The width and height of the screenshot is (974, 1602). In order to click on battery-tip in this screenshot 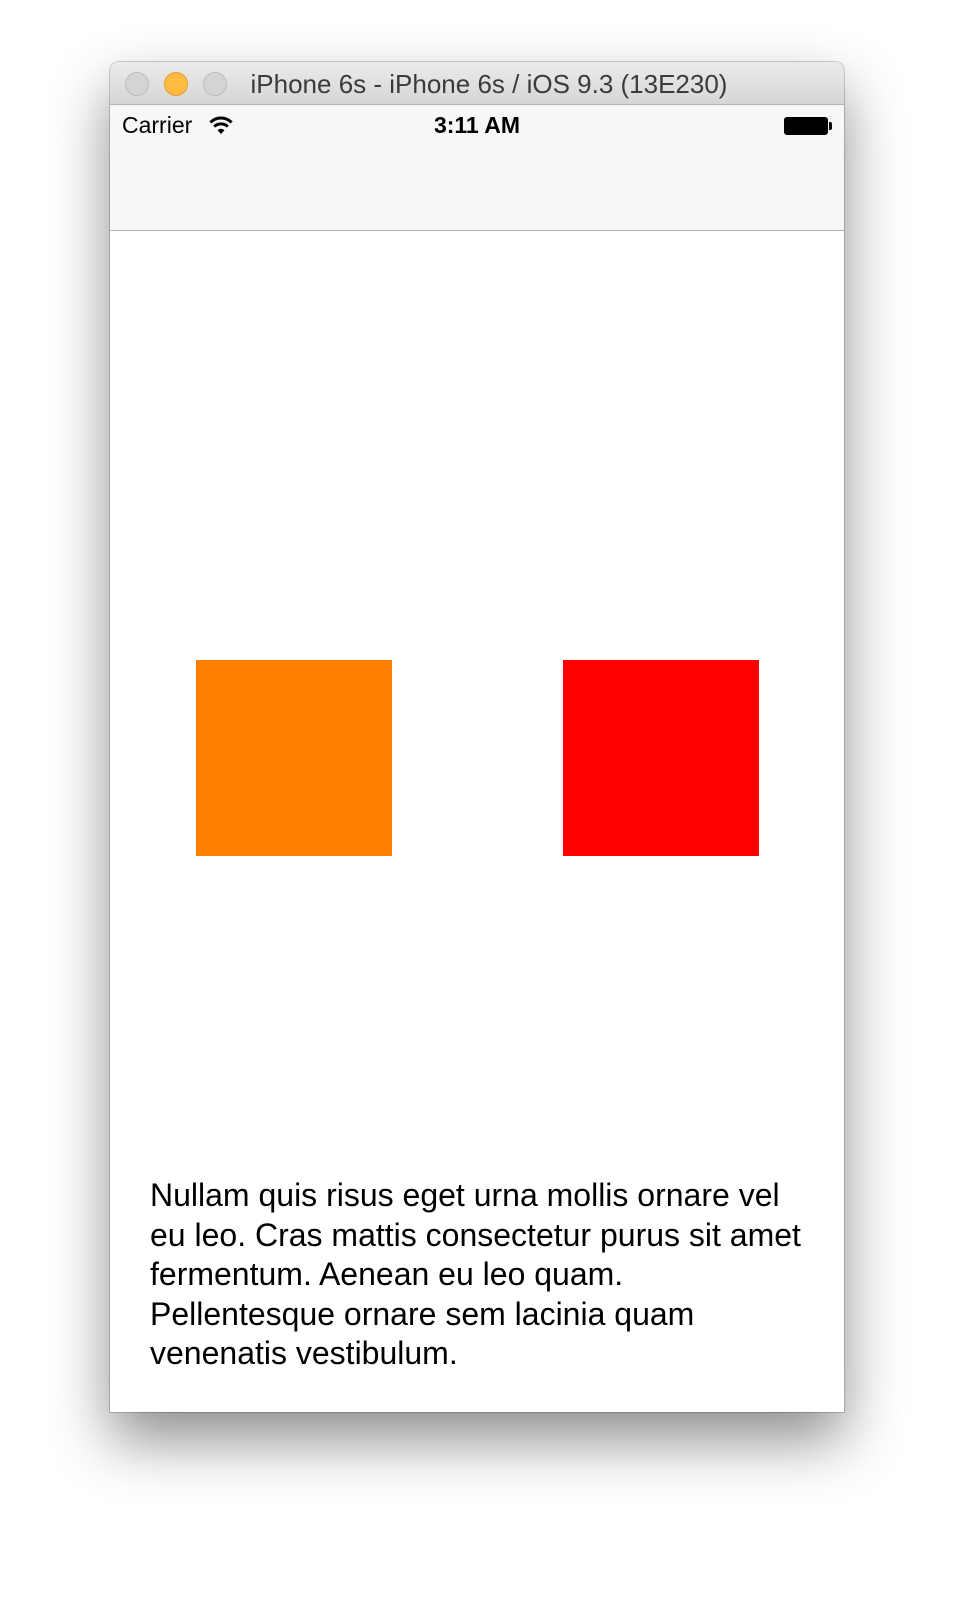, I will do `click(830, 126)`.